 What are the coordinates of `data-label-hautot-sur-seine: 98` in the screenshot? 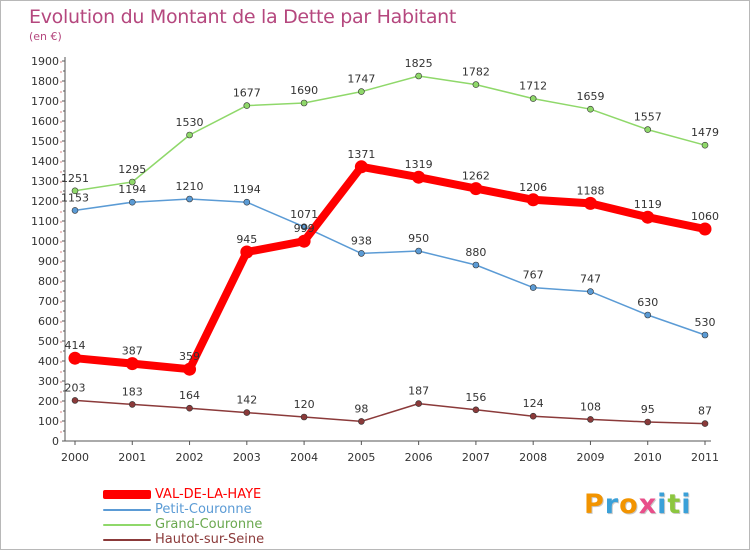 It's located at (361, 408).